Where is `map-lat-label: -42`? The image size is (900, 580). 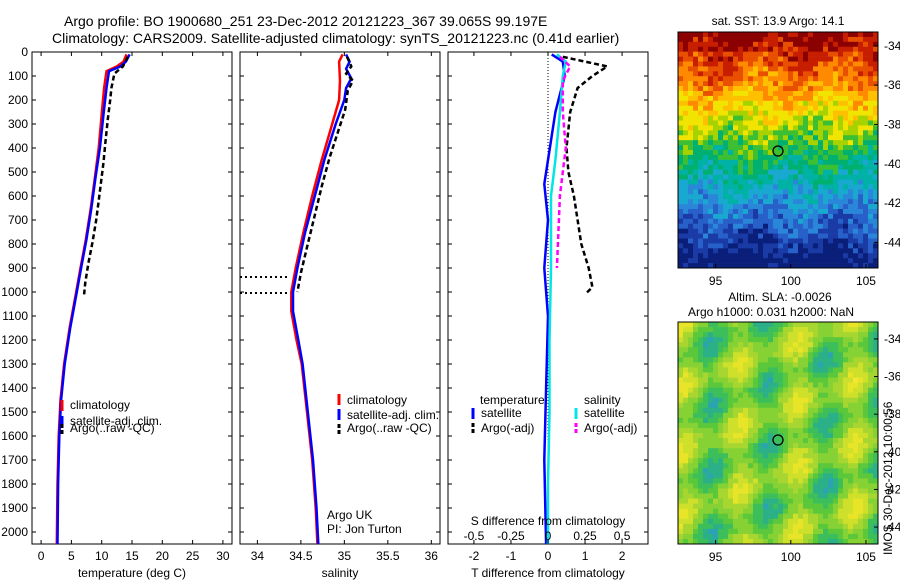 map-lat-label: -42 is located at coordinates (892, 489).